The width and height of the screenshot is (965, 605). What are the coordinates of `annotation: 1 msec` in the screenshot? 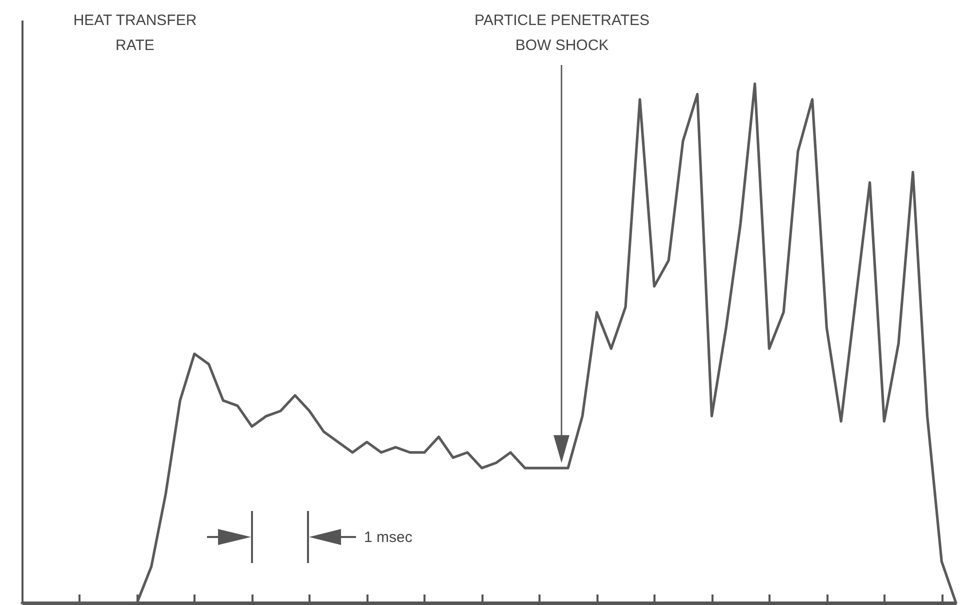 It's located at (388, 537).